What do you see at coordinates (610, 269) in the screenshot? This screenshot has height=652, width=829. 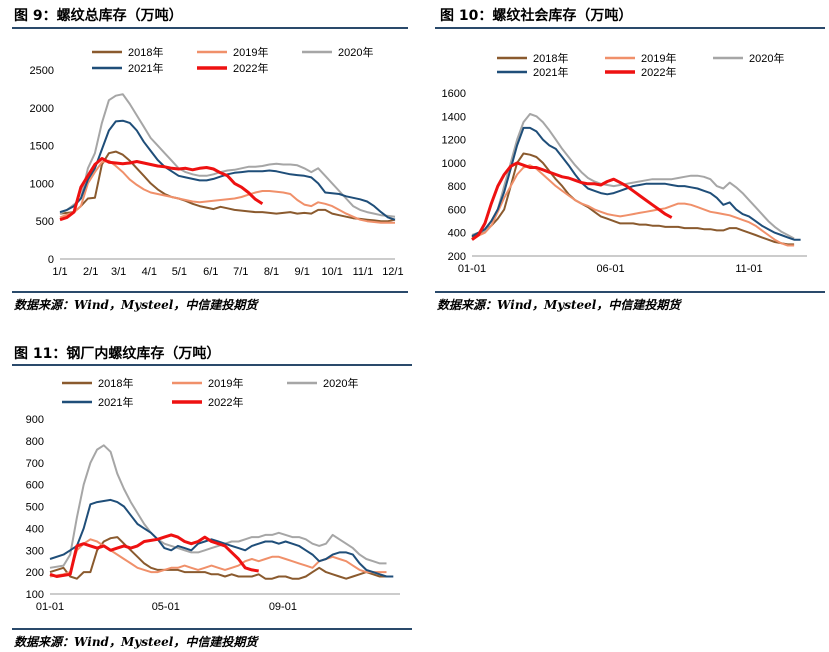 I see `x-tick-label: 06-01` at bounding box center [610, 269].